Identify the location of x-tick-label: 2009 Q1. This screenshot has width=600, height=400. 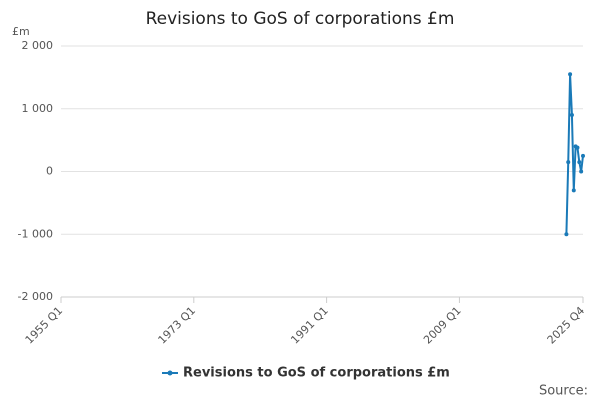
(442, 325).